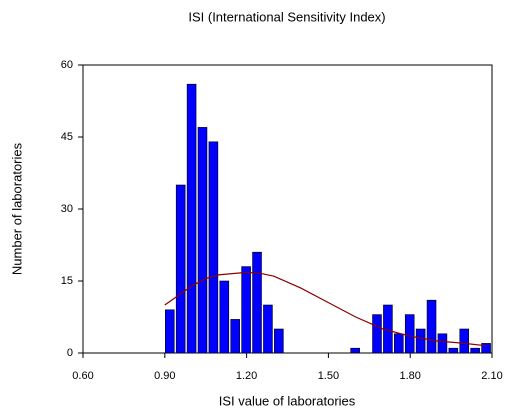 This screenshot has height=416, width=512. I want to click on x-tick-label: 2.10, so click(491, 376).